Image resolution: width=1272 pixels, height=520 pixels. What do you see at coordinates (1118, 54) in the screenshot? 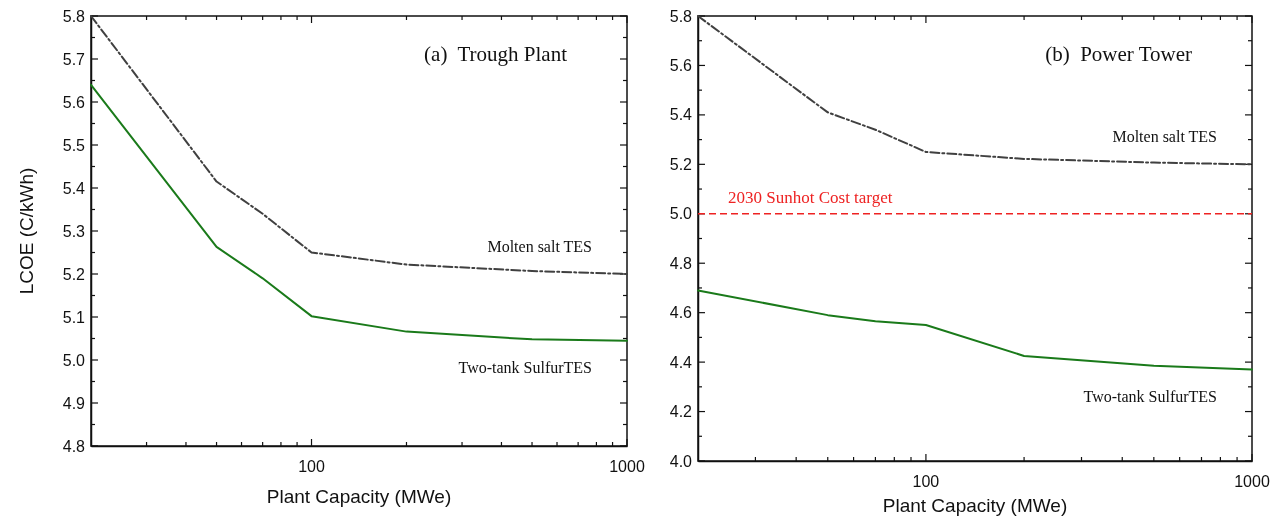
I see `text: (b) Power Tower` at bounding box center [1118, 54].